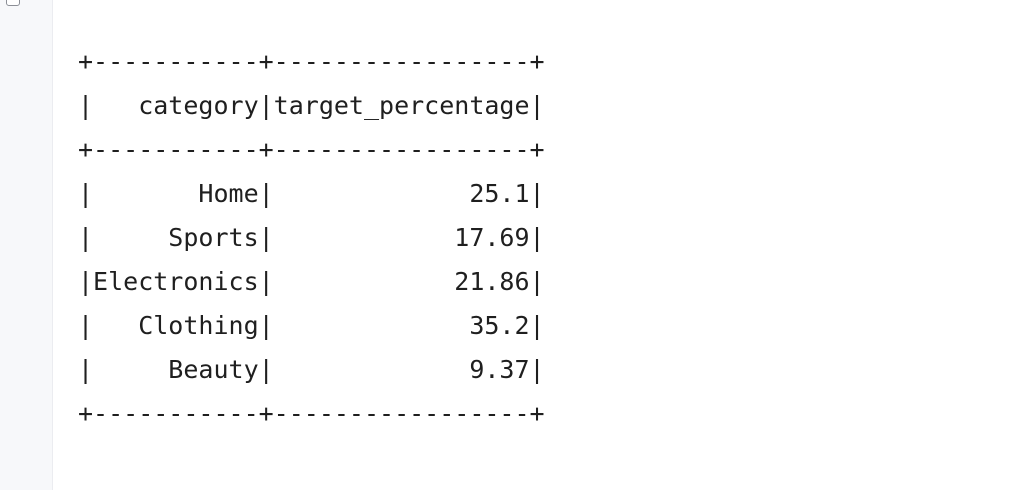  What do you see at coordinates (311, 281) in the screenshot?
I see `table-row: |Electronics| 21.86|` at bounding box center [311, 281].